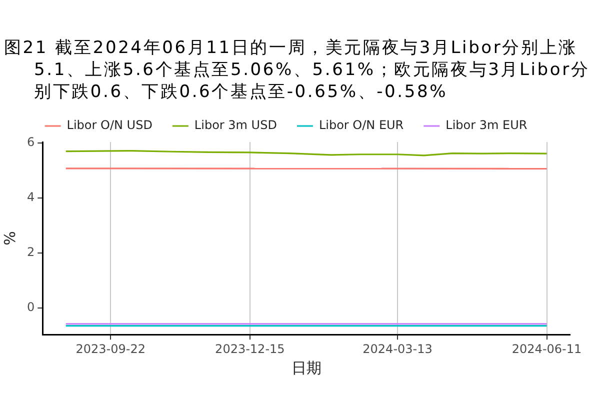 The image size is (600, 400). What do you see at coordinates (361, 125) in the screenshot?
I see `legend-label: Libor O/N EUR` at bounding box center [361, 125].